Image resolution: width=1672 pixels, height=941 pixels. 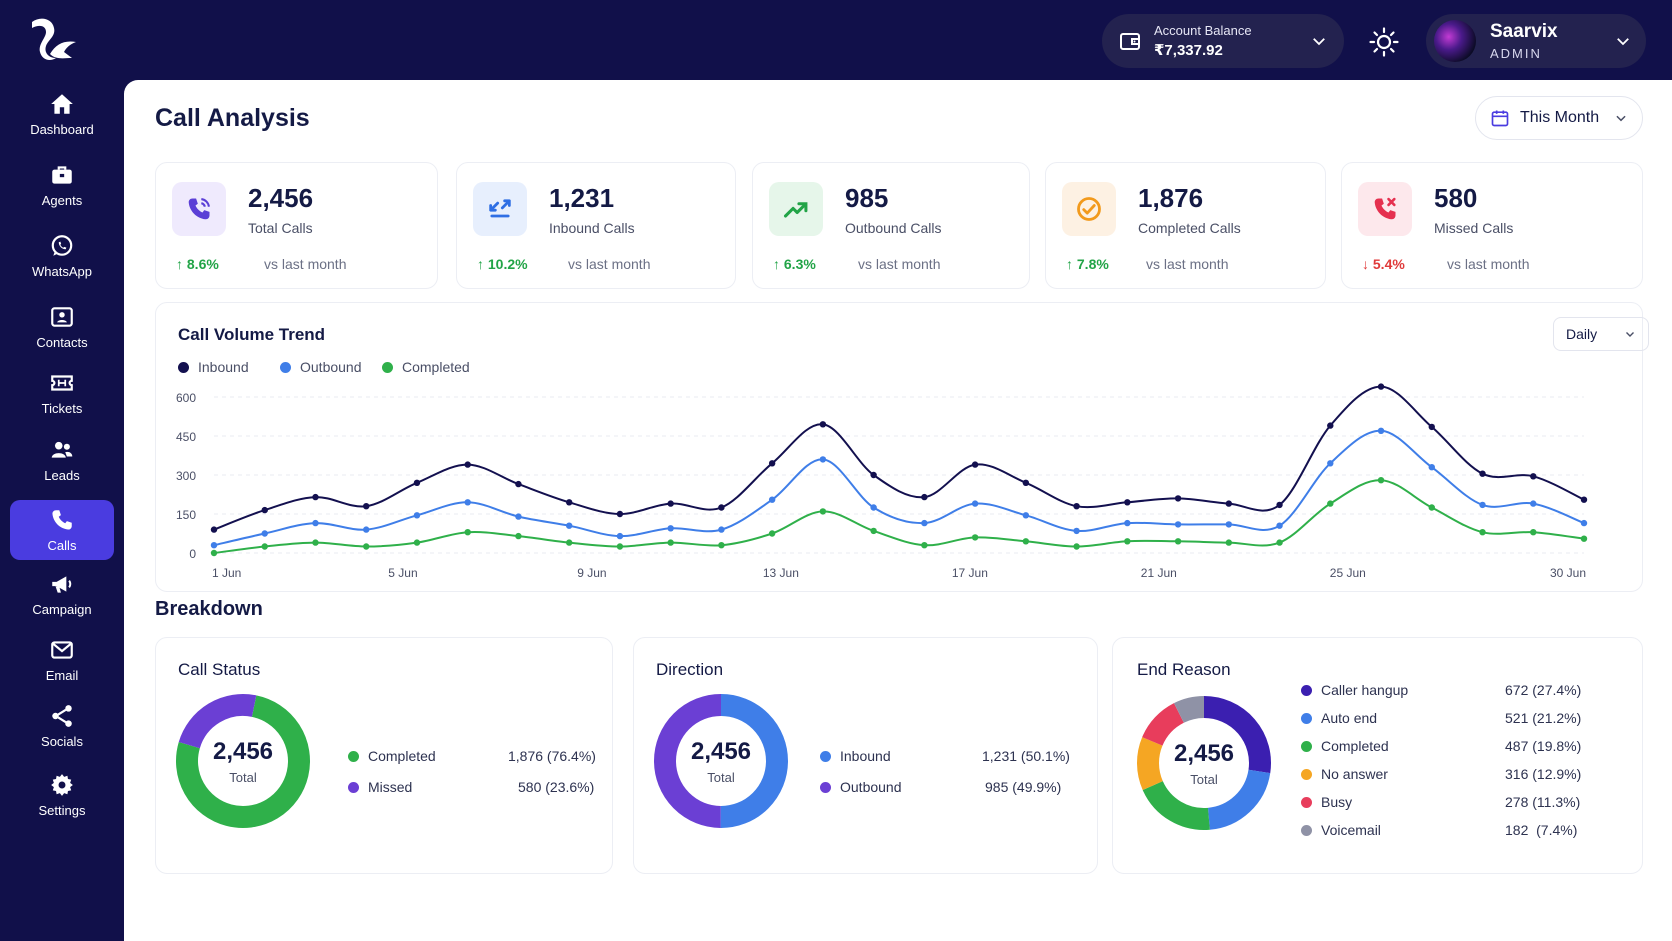 I want to click on sidebar-item-agents: Agents, so click(x=62, y=185).